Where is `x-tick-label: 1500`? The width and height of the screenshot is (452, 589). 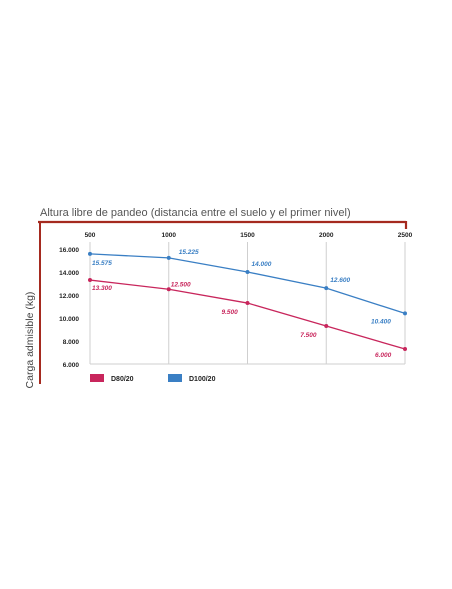
x-tick-label: 1500 is located at coordinates (247, 235).